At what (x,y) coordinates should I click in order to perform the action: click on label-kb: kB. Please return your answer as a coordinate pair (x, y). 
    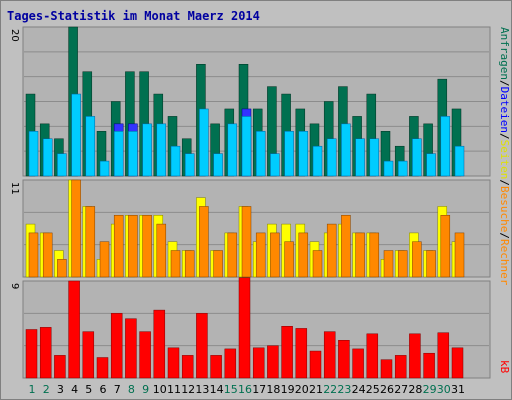
    Looking at the image, I should click on (504, 367).